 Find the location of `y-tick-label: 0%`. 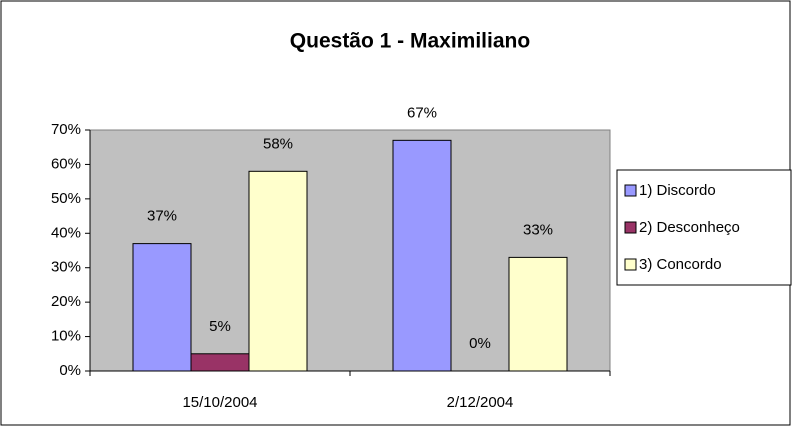

y-tick-label: 0% is located at coordinates (70, 370).